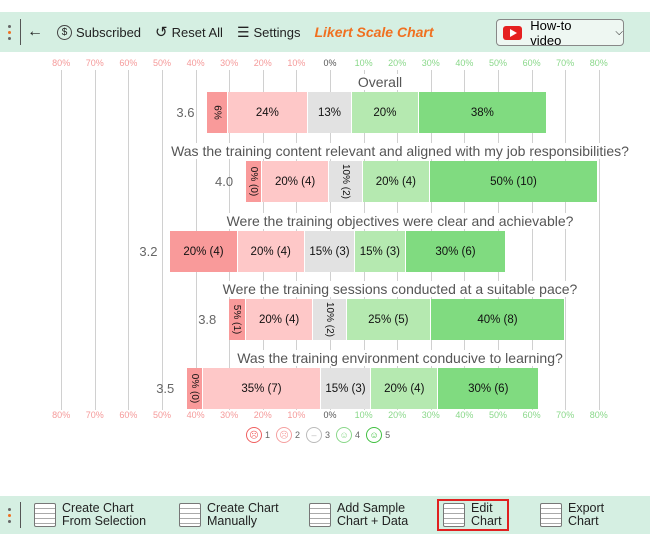  I want to click on export-icon, so click(551, 515).